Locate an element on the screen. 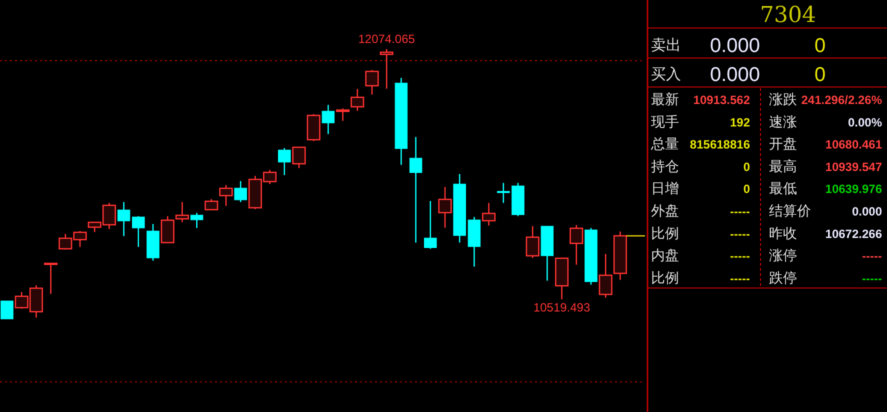  text: 开盘 is located at coordinates (783, 144).